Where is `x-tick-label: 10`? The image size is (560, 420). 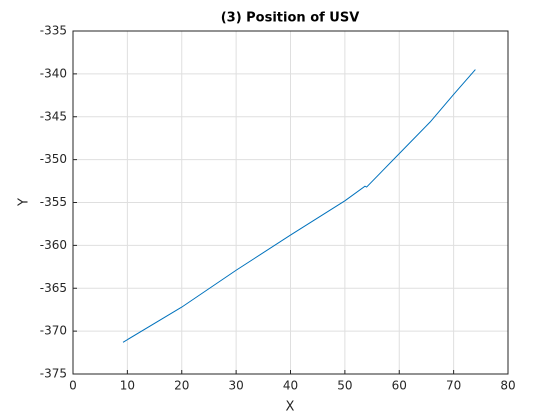
x-tick-label: 10 is located at coordinates (127, 386).